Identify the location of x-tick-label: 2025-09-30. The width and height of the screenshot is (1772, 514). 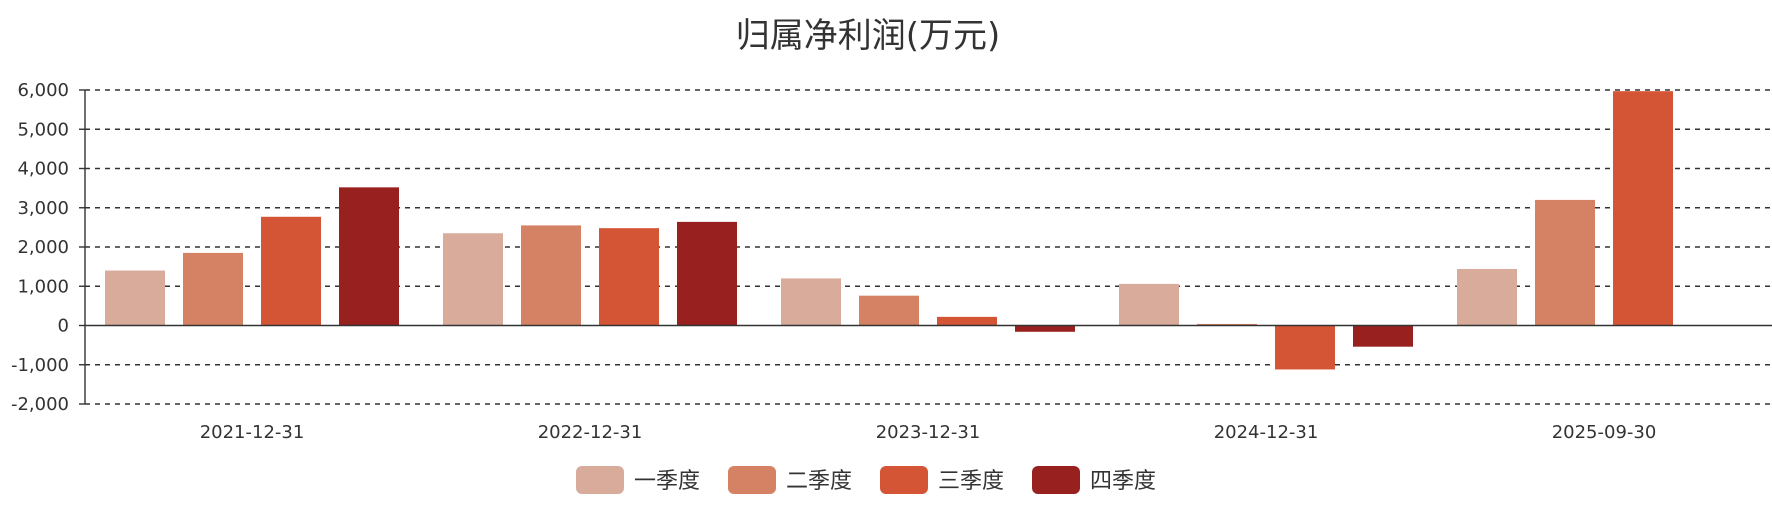
(1604, 432).